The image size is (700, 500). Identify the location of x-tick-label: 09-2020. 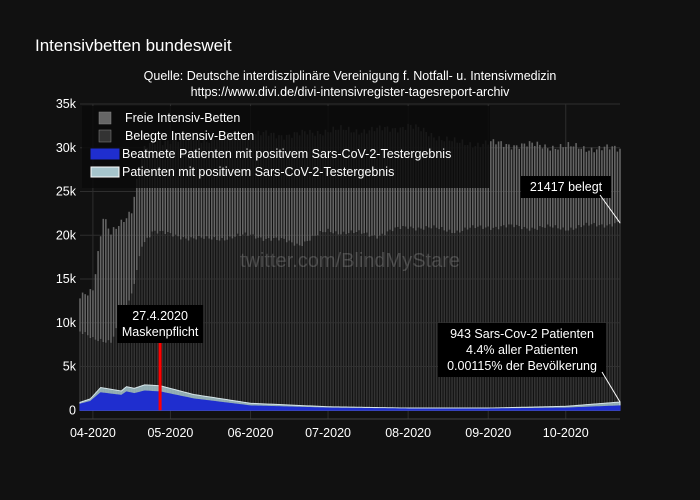
(488, 433).